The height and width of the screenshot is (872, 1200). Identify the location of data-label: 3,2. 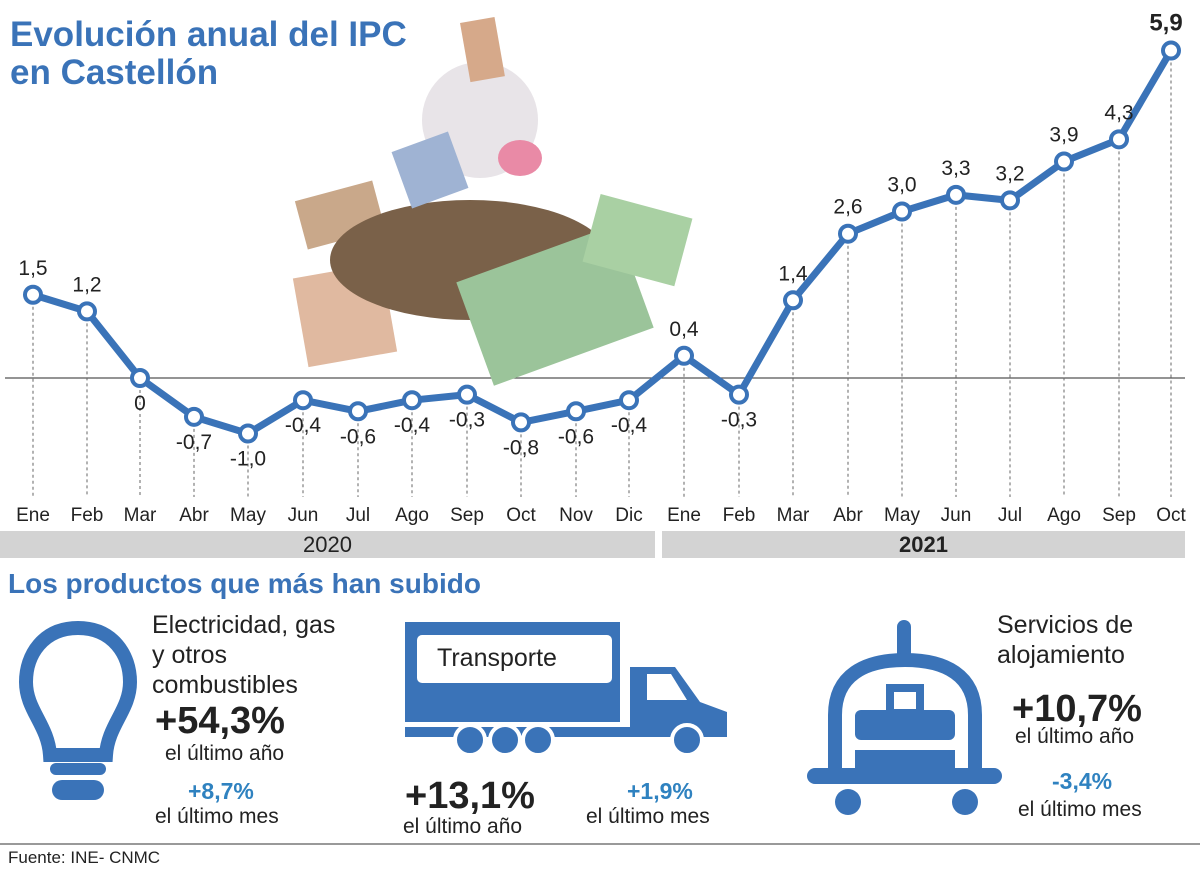
(1009, 173).